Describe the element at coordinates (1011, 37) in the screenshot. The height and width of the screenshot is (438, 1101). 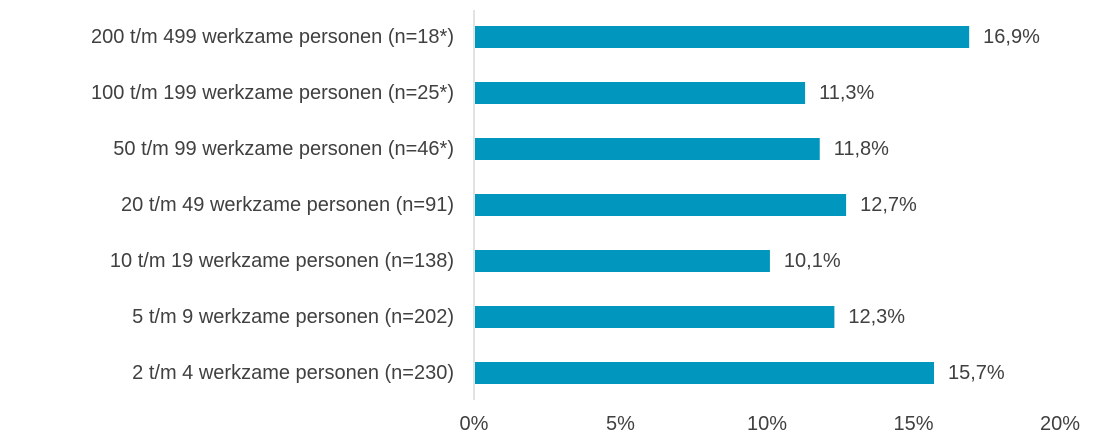
I see `value-label-0: 16,9%` at that location.